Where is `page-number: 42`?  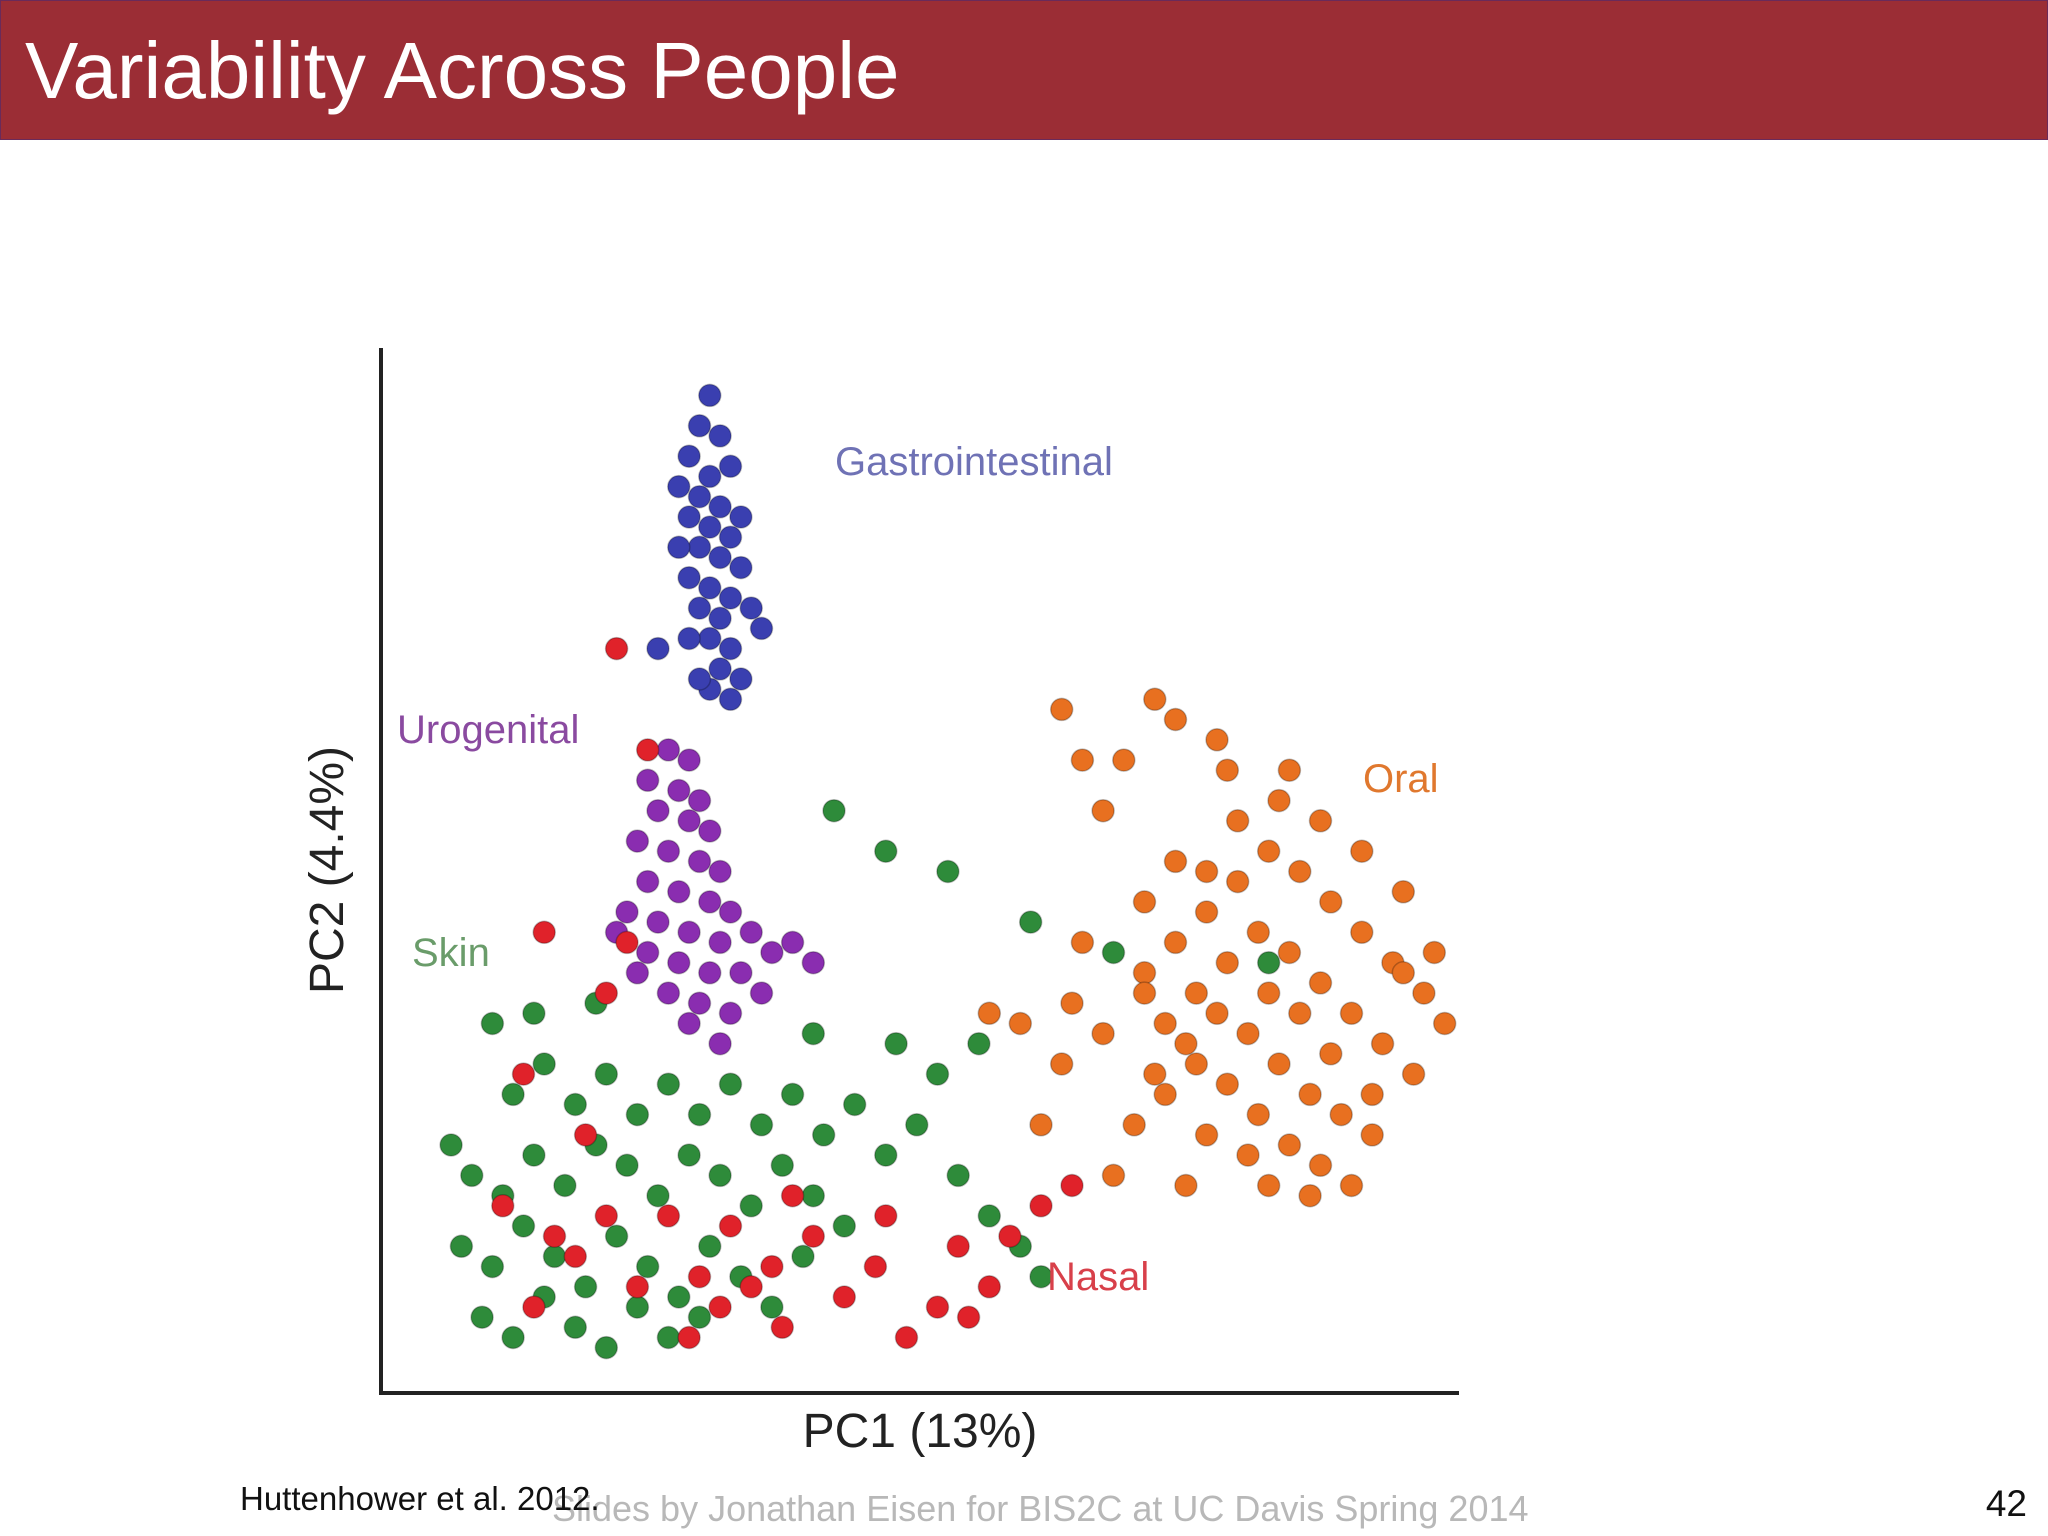 page-number: 42 is located at coordinates (2006, 1503).